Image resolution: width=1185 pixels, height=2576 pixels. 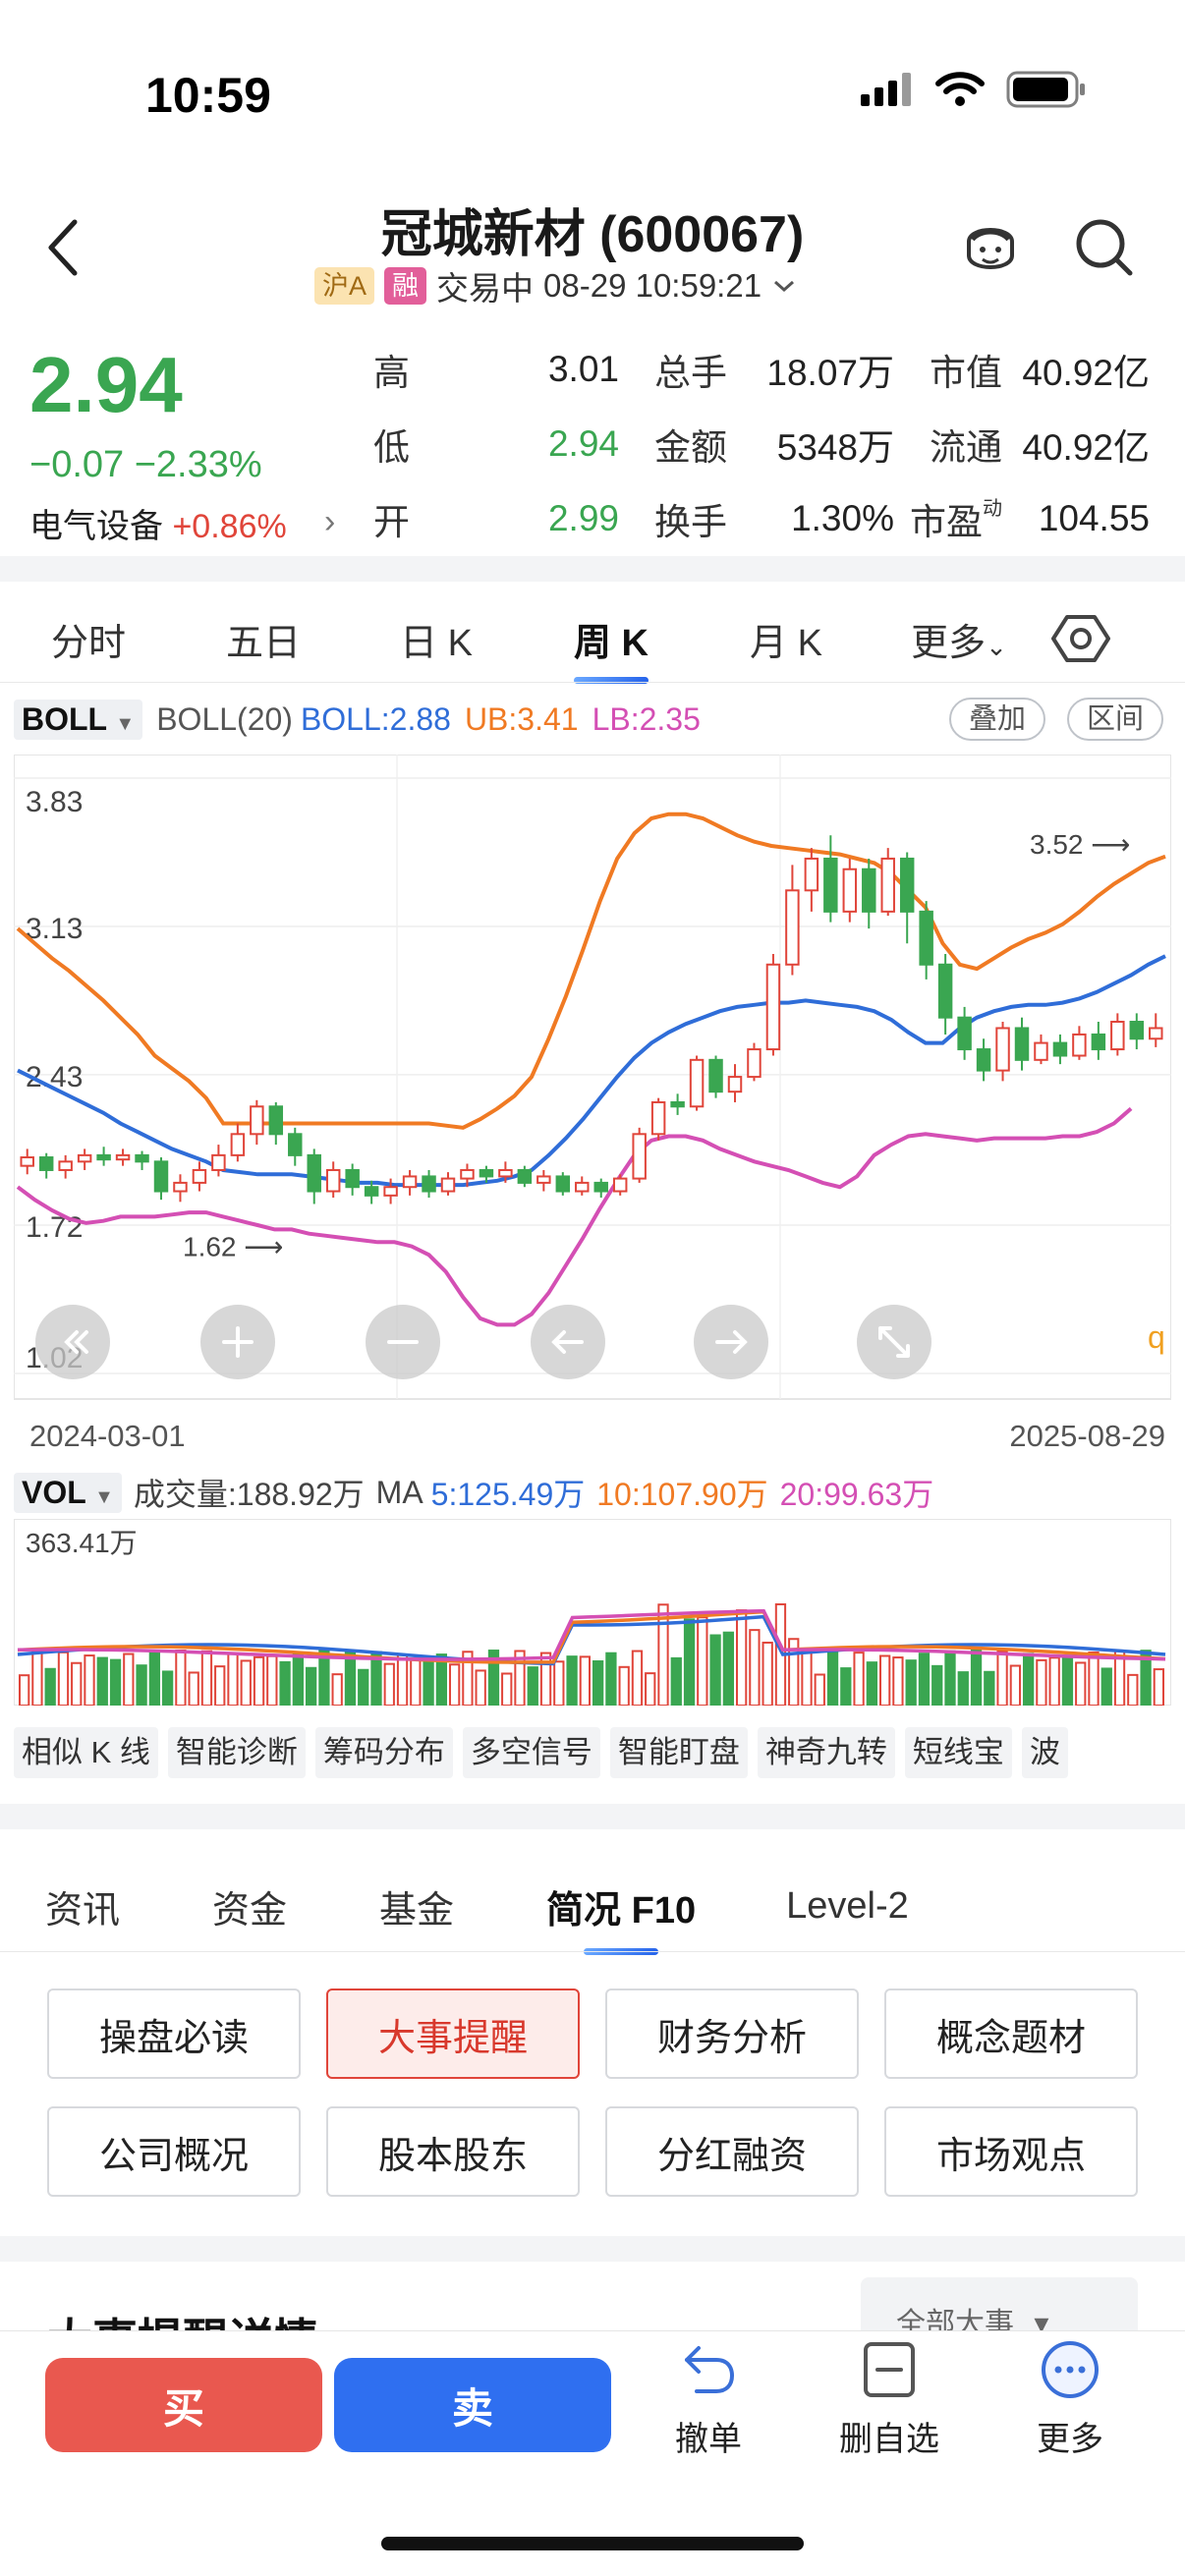 I want to click on back-icon, so click(x=63, y=247).